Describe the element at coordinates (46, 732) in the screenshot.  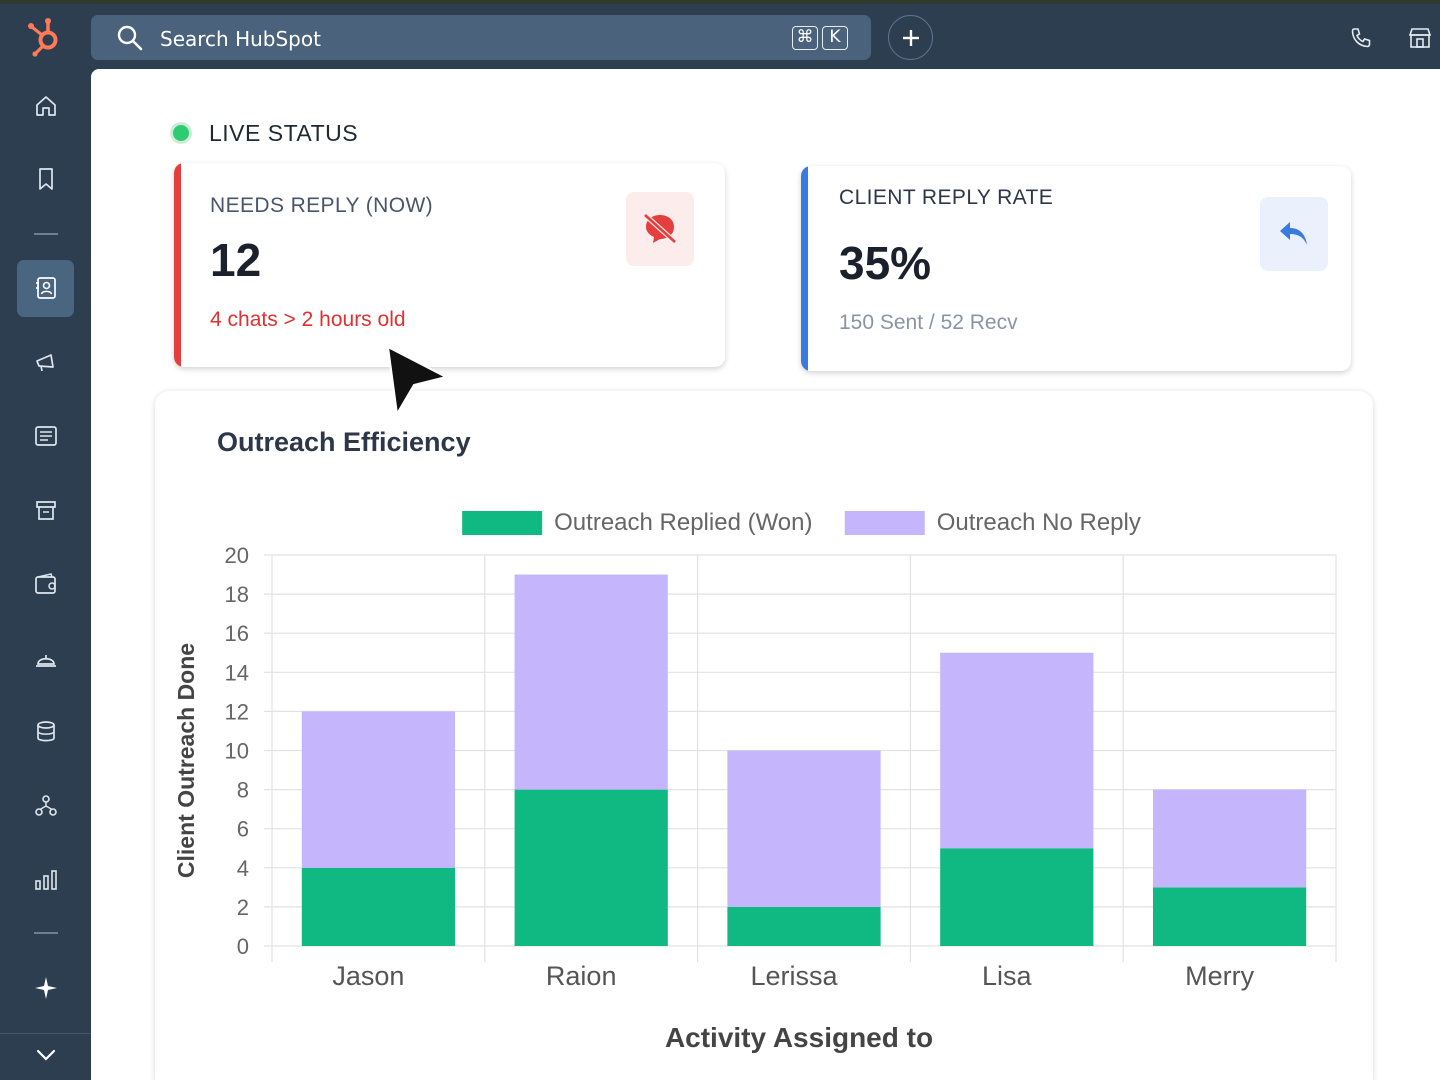
I see `data-icon` at that location.